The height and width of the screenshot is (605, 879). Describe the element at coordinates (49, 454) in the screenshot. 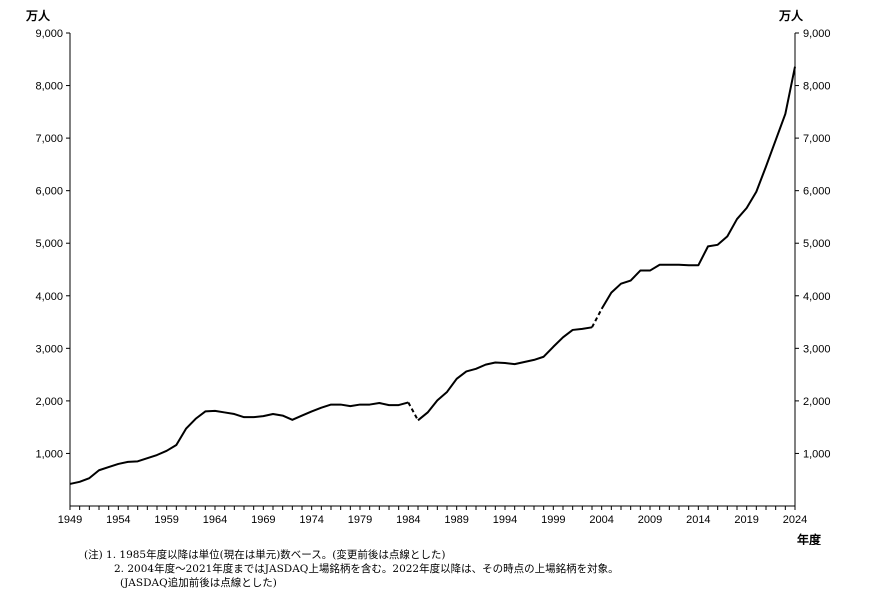

I see `y-tick-label-left: 1,000` at that location.